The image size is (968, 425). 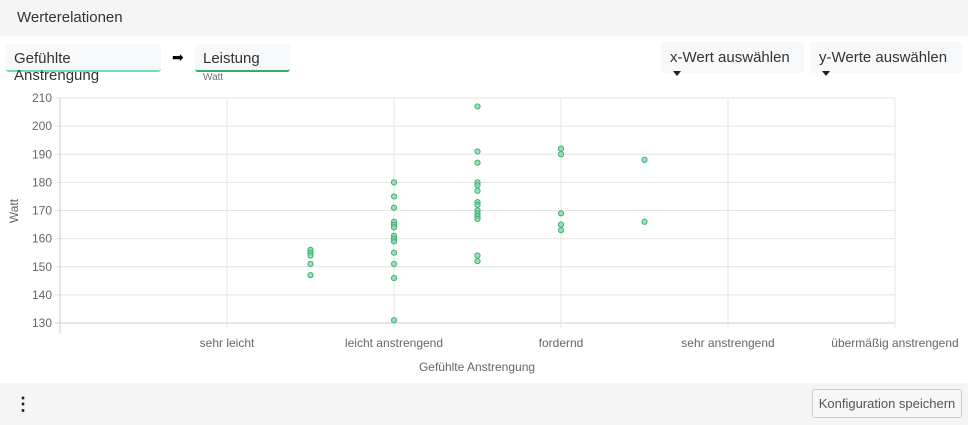 I want to click on y-tick-label: 160, so click(x=42, y=239).